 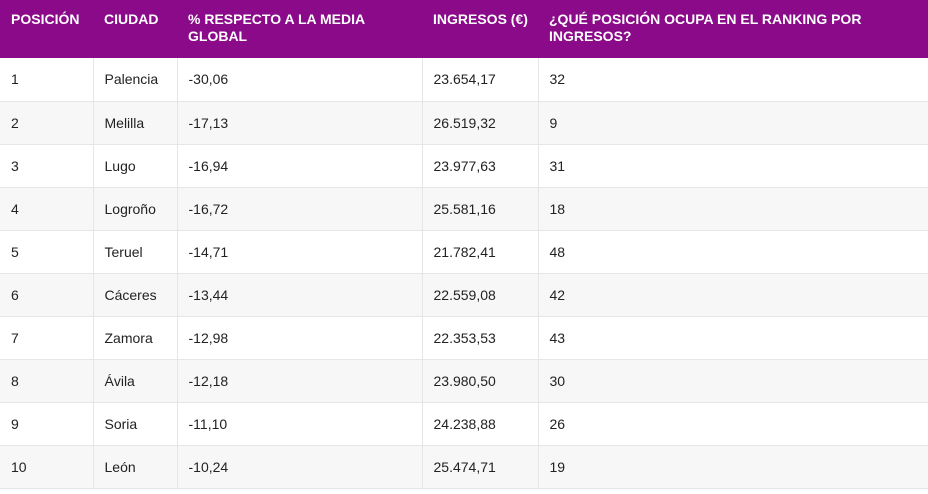 I want to click on cell-porcentaje: -17,13, so click(x=300, y=123).